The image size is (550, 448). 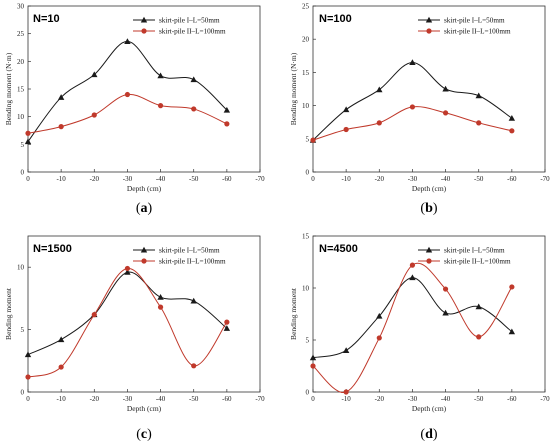 What do you see at coordinates (306, 73) in the screenshot?
I see `y-tick-label: 15` at bounding box center [306, 73].